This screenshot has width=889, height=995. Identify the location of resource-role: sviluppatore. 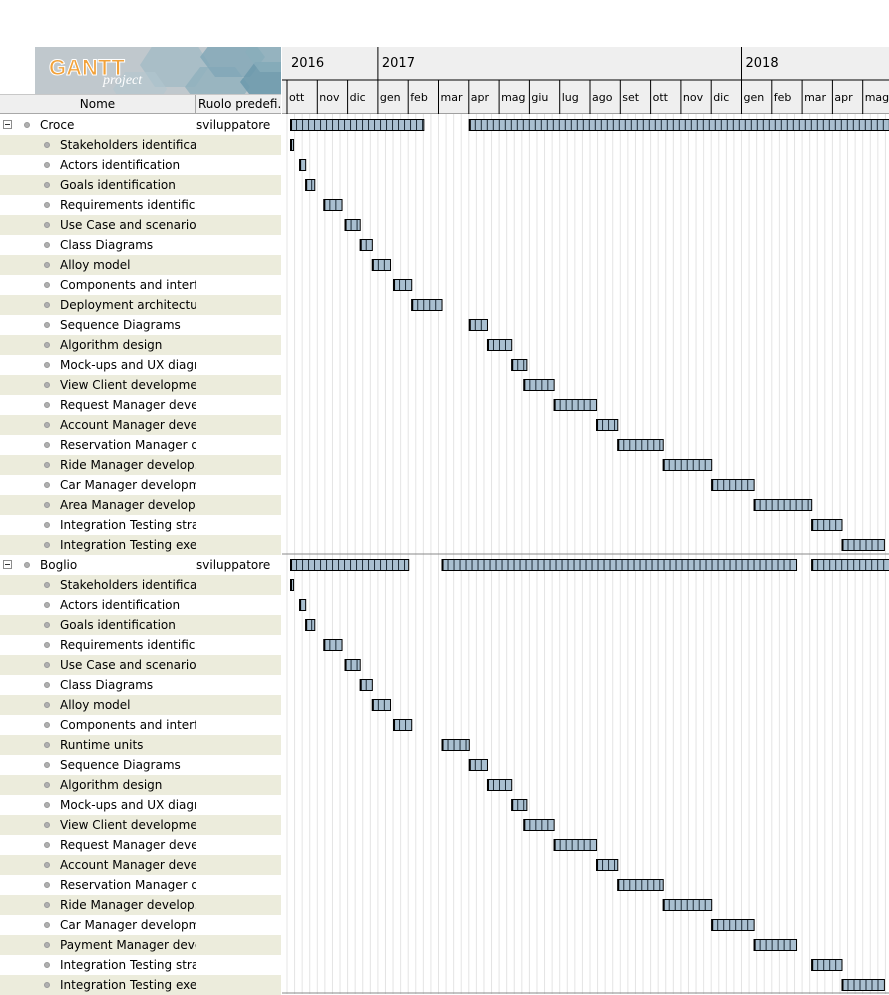
(233, 565).